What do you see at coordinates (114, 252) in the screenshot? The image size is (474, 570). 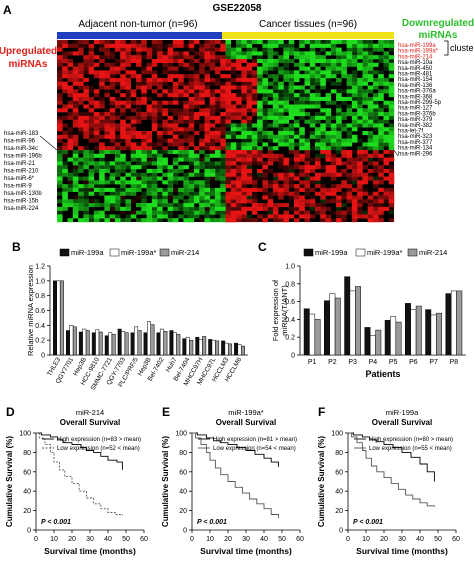 I see `legend-swatch` at bounding box center [114, 252].